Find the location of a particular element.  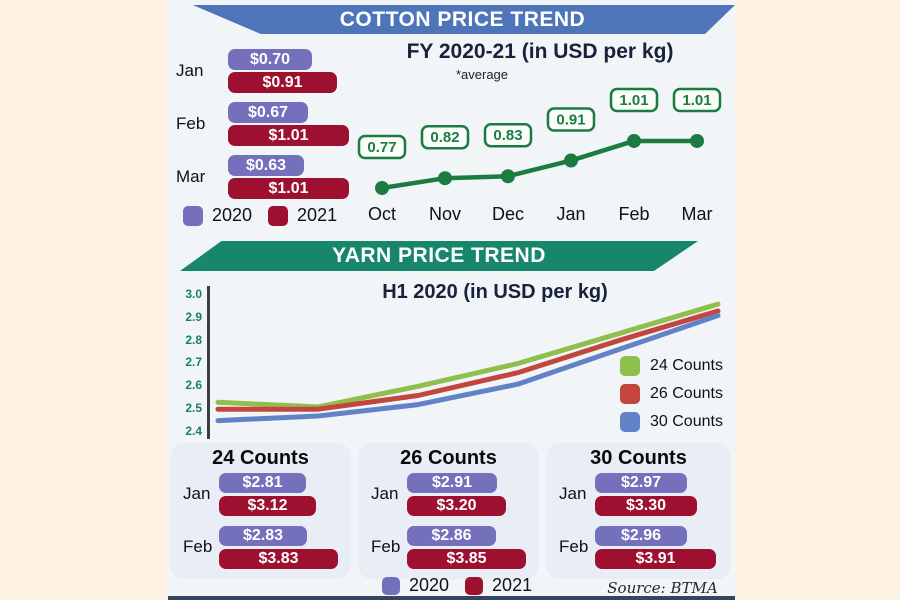

value-label-Dec: 0.83 is located at coordinates (507, 135).